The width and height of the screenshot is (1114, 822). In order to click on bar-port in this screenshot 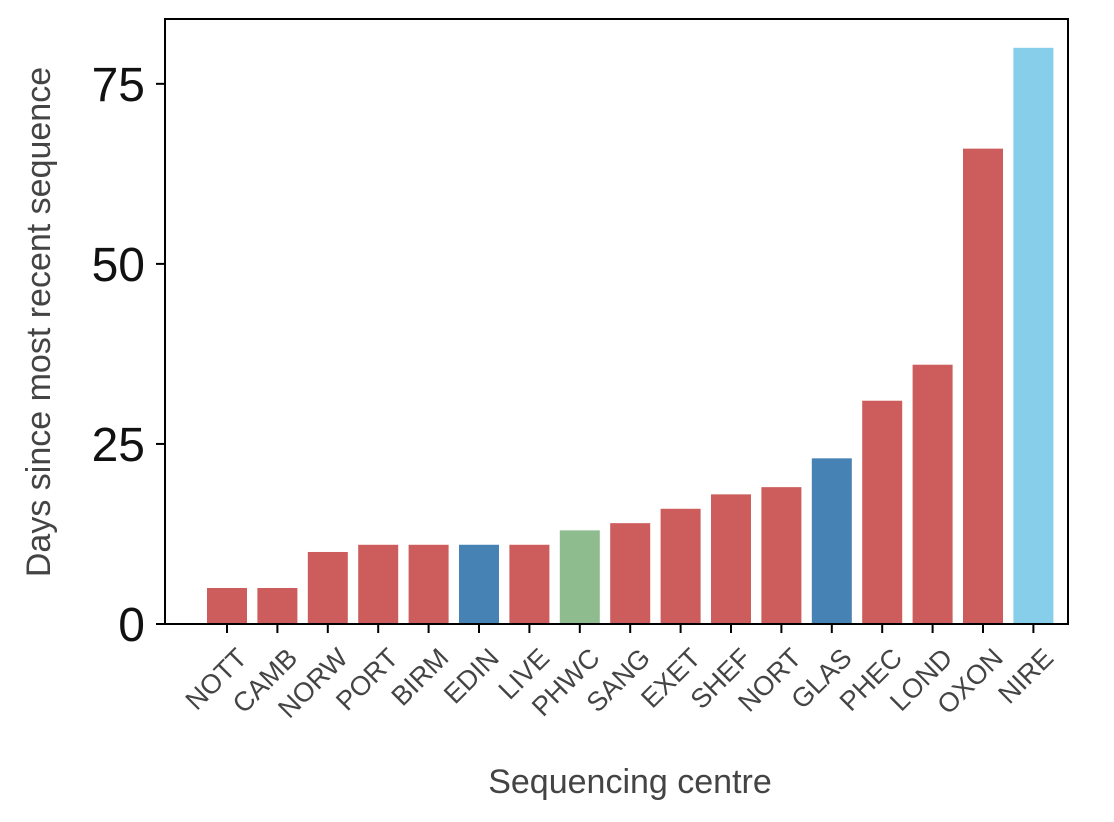, I will do `click(378, 584)`.